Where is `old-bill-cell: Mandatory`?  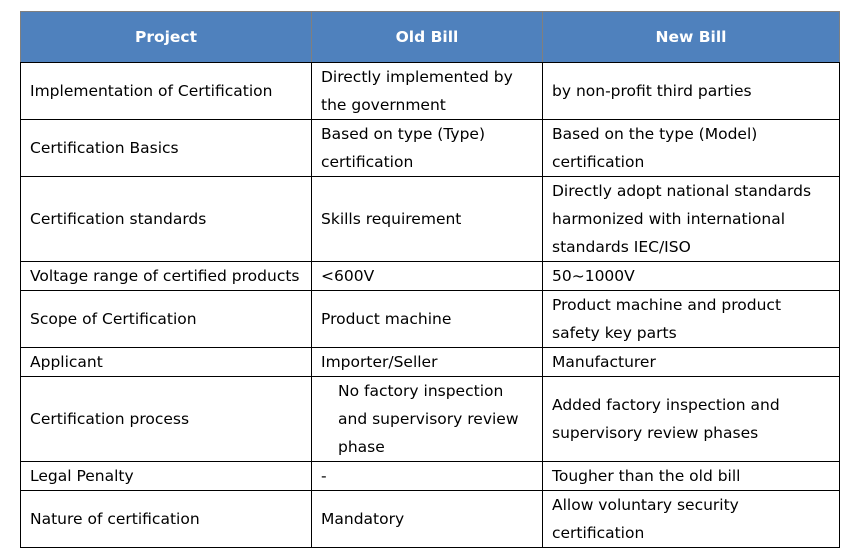
old-bill-cell: Mandatory is located at coordinates (427, 519).